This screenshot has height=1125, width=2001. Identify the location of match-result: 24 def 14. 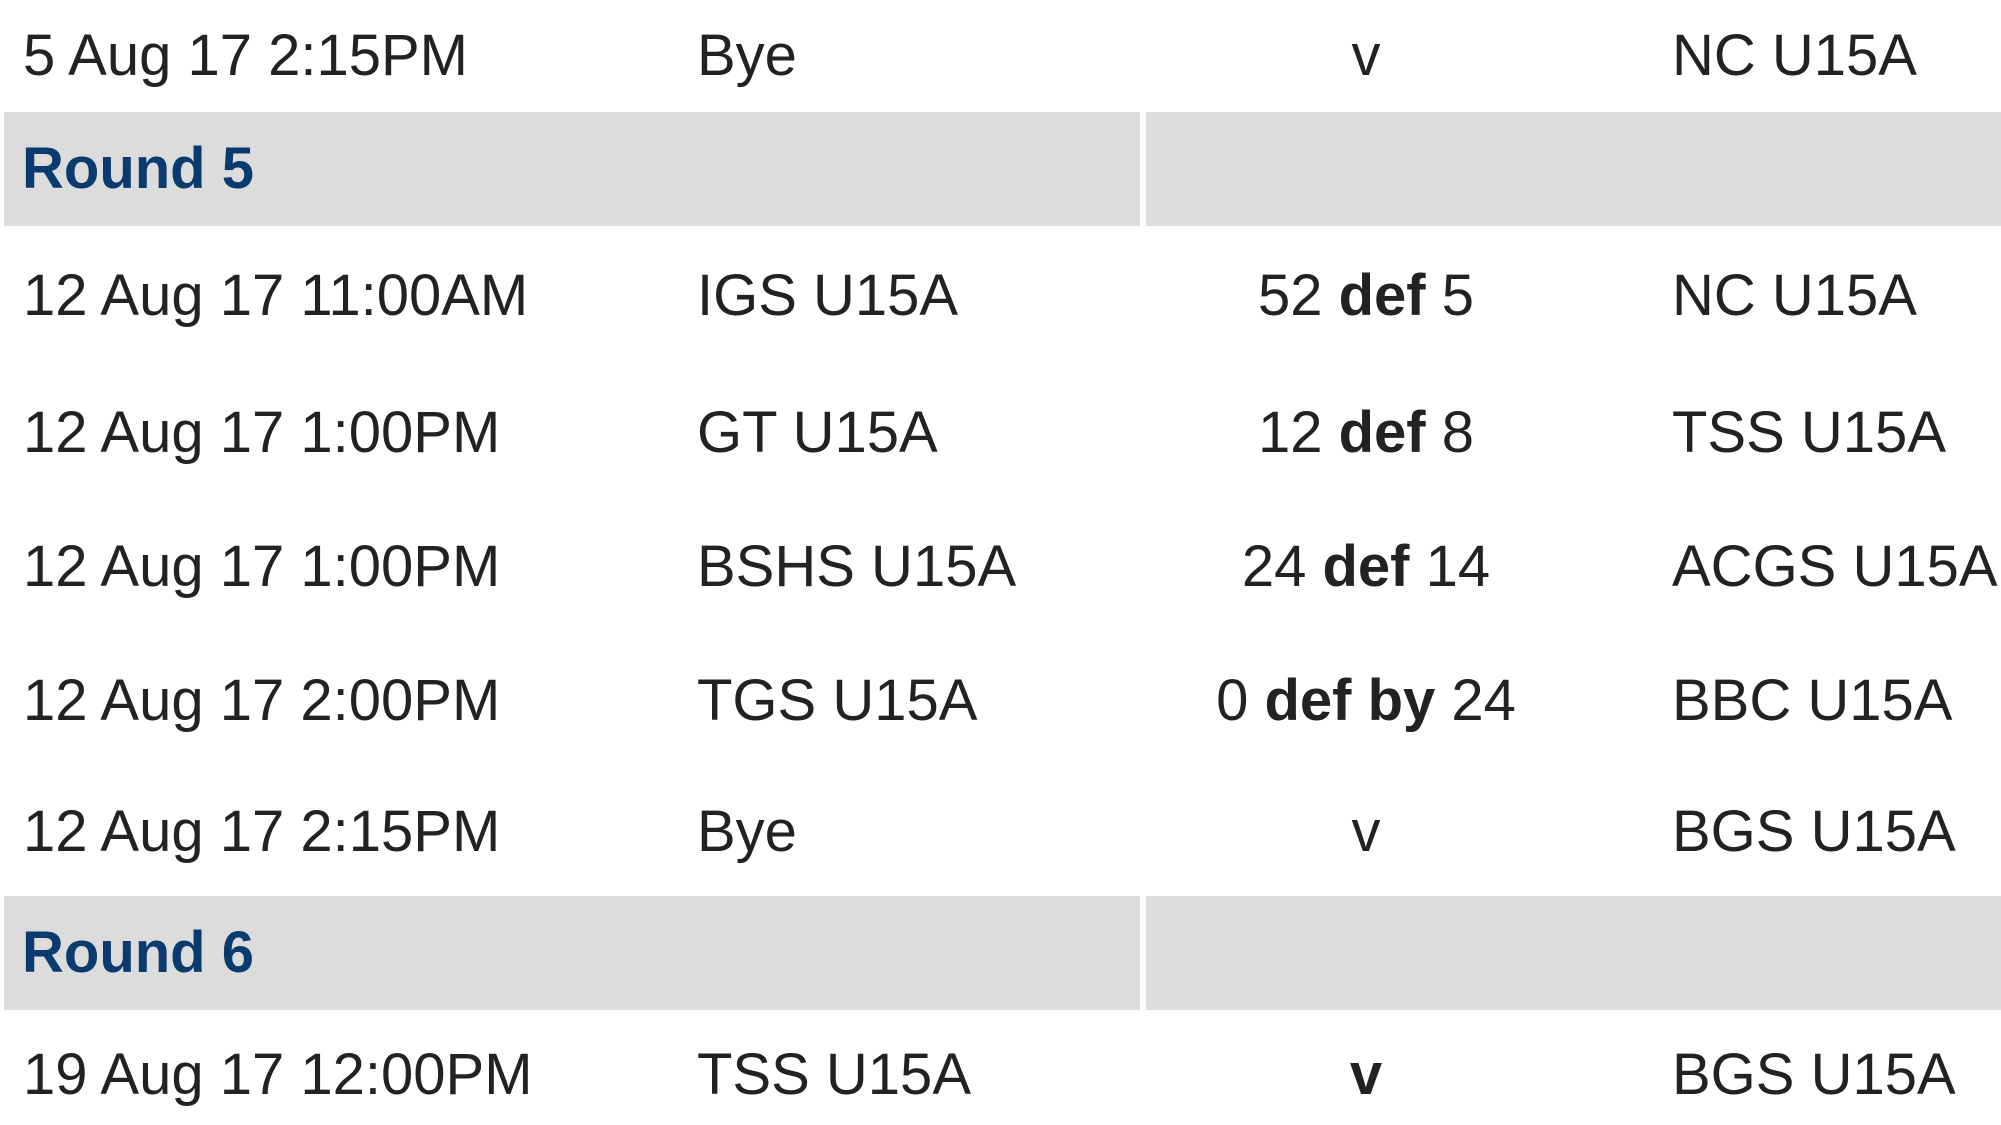
(1366, 567).